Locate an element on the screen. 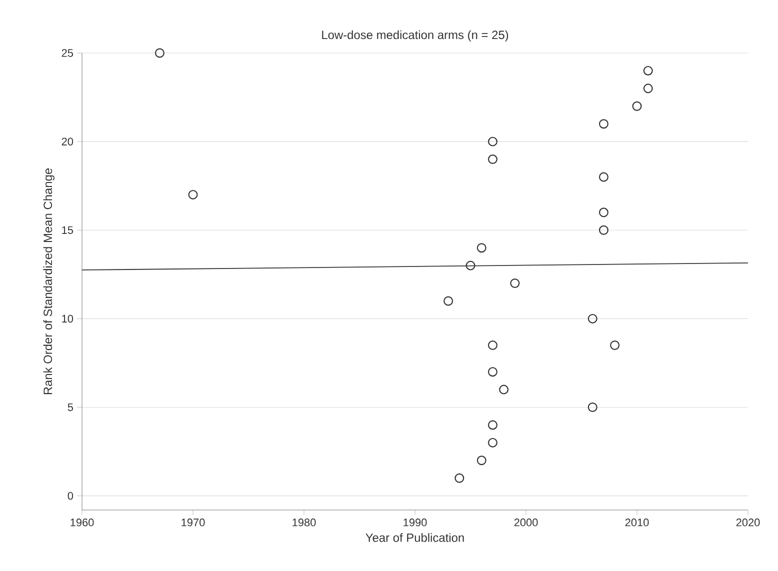 Image resolution: width=778 pixels, height=571 pixels. x-tick-label: 1980 is located at coordinates (304, 522).